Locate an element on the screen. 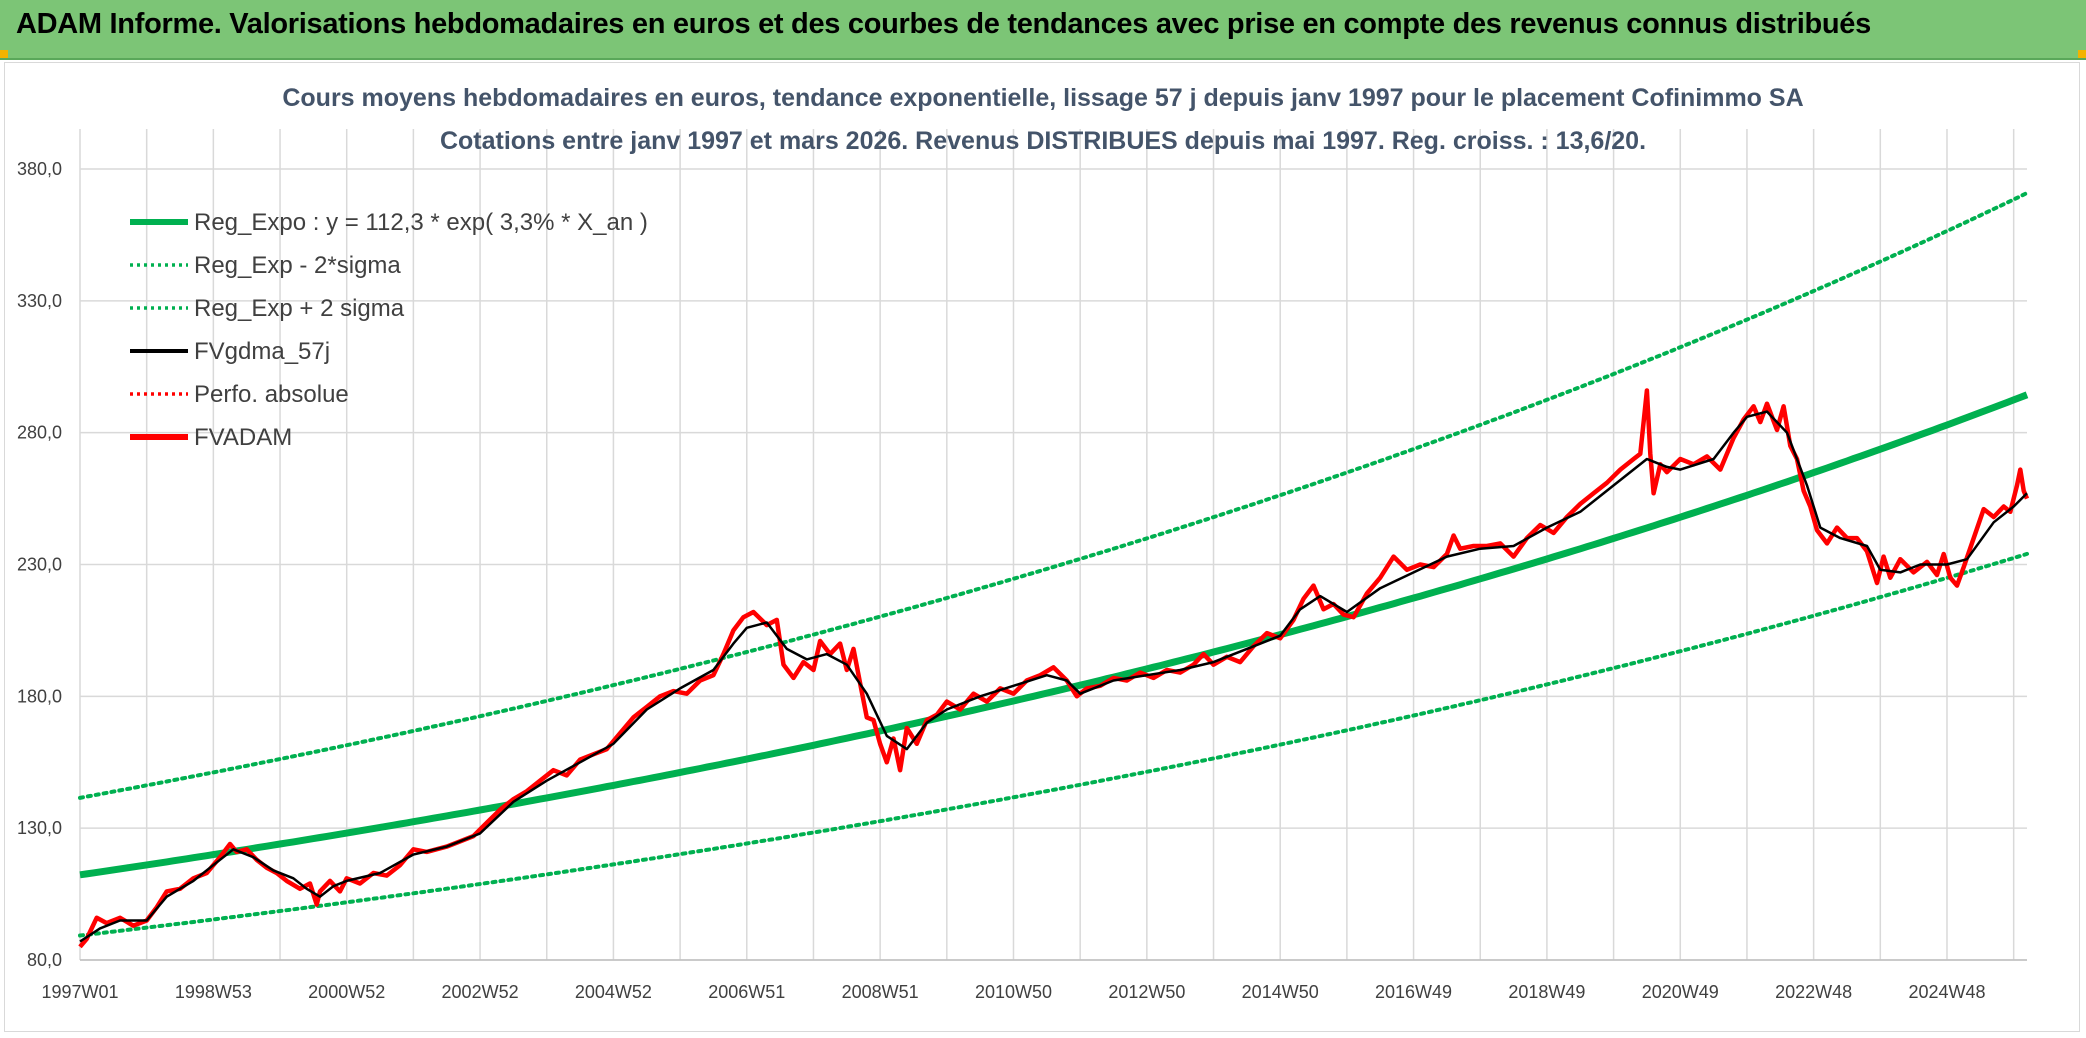 This screenshot has width=2086, height=1038. x-tick-label: 2006W51 is located at coordinates (746, 992).